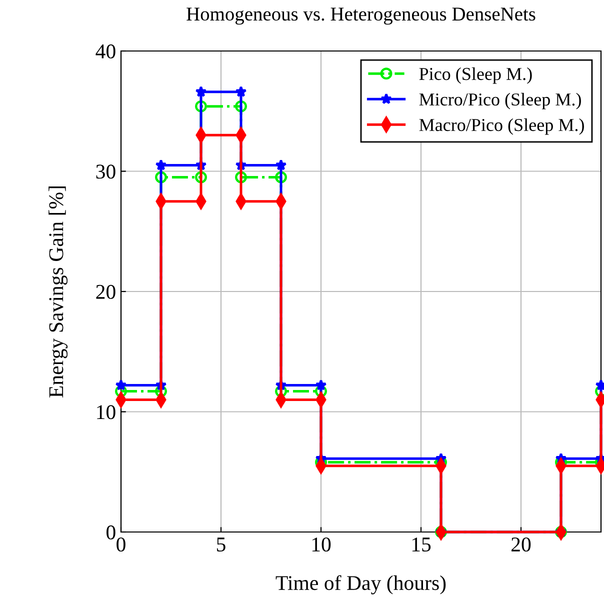  I want to click on legend-label: Micro/Pico (Sleep M.), so click(500, 101).